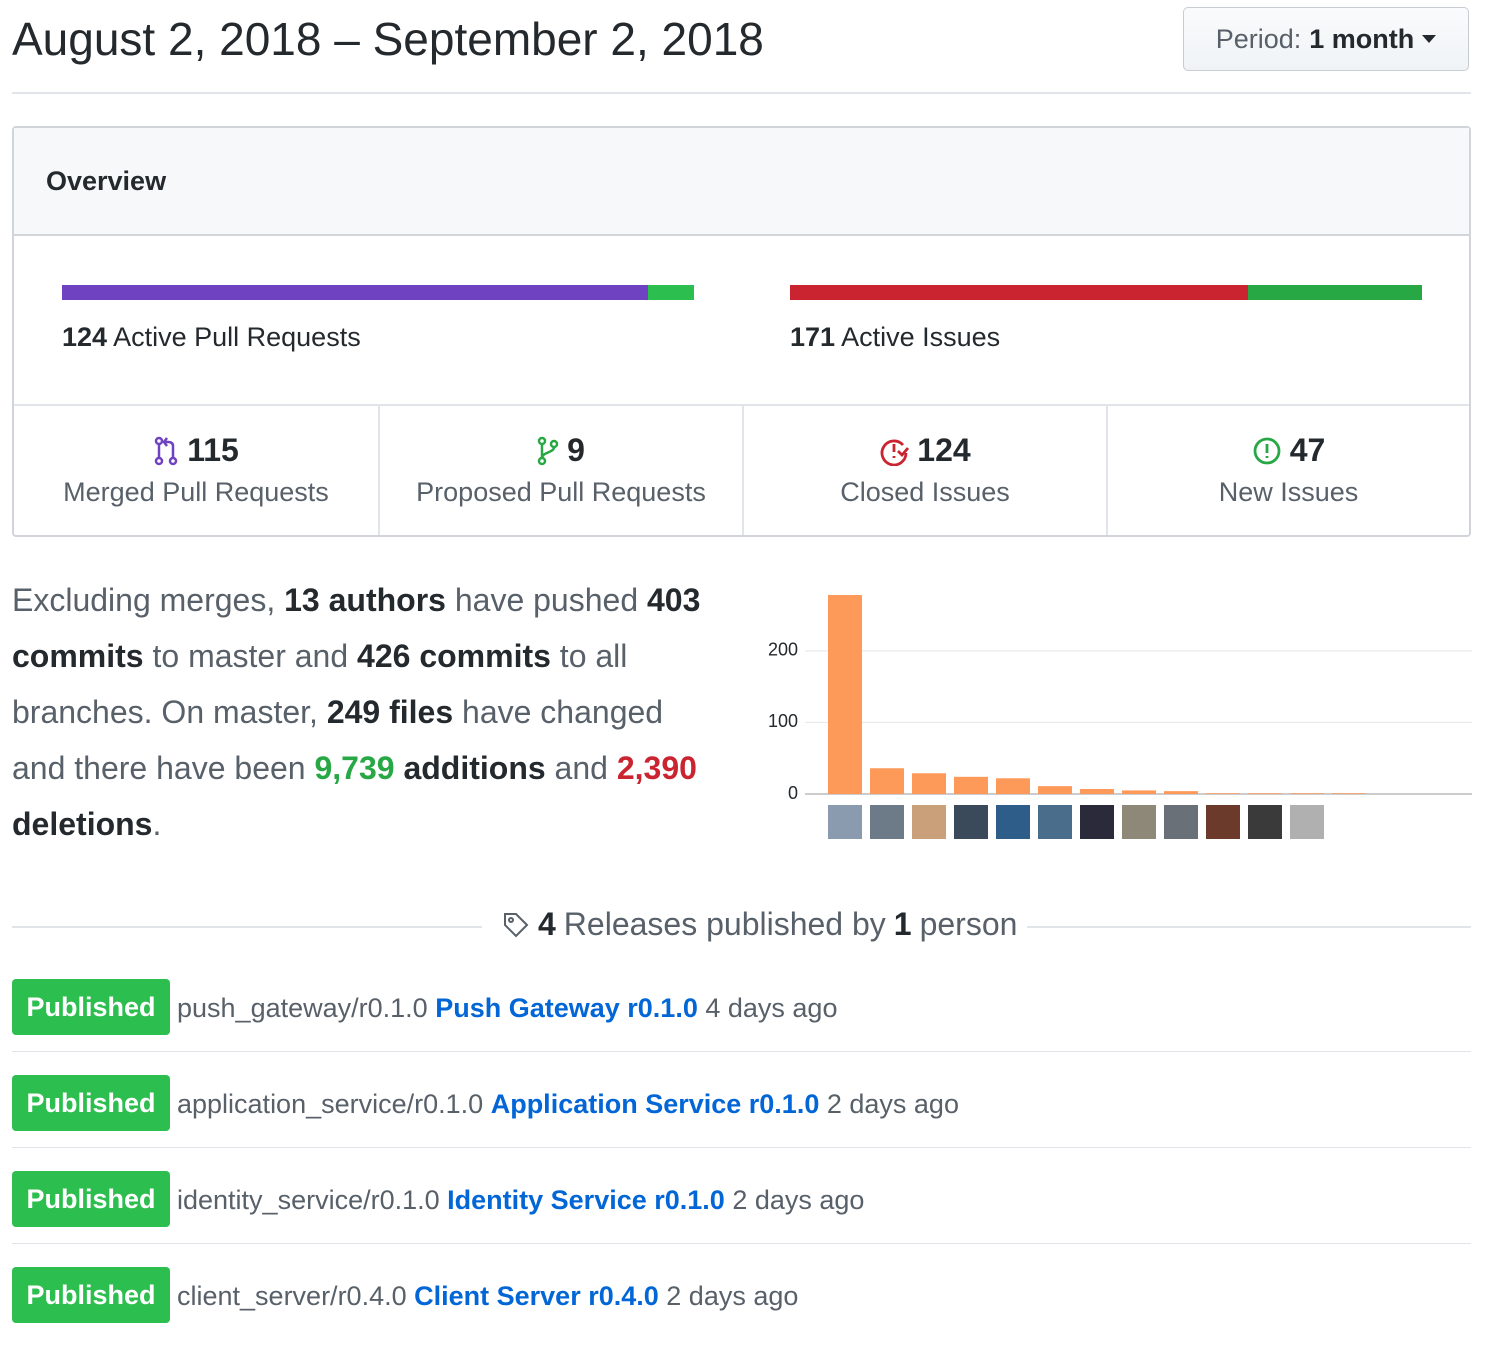  What do you see at coordinates (356, 628) in the screenshot?
I see `summary-text: 403 commits` at bounding box center [356, 628].